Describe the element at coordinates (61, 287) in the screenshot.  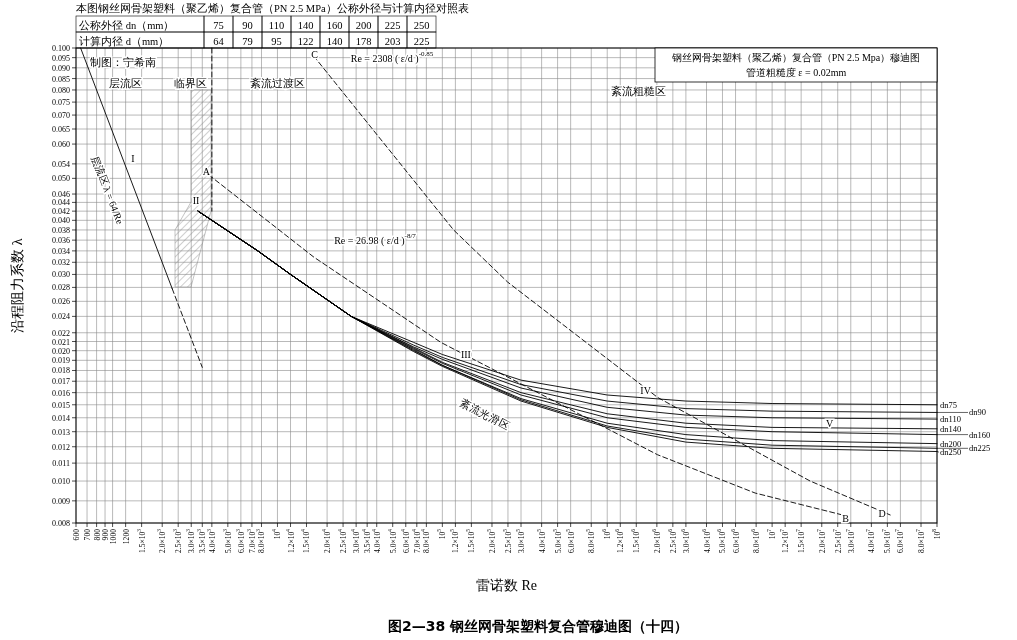
I see `y-tick-label: 0.028` at that location.